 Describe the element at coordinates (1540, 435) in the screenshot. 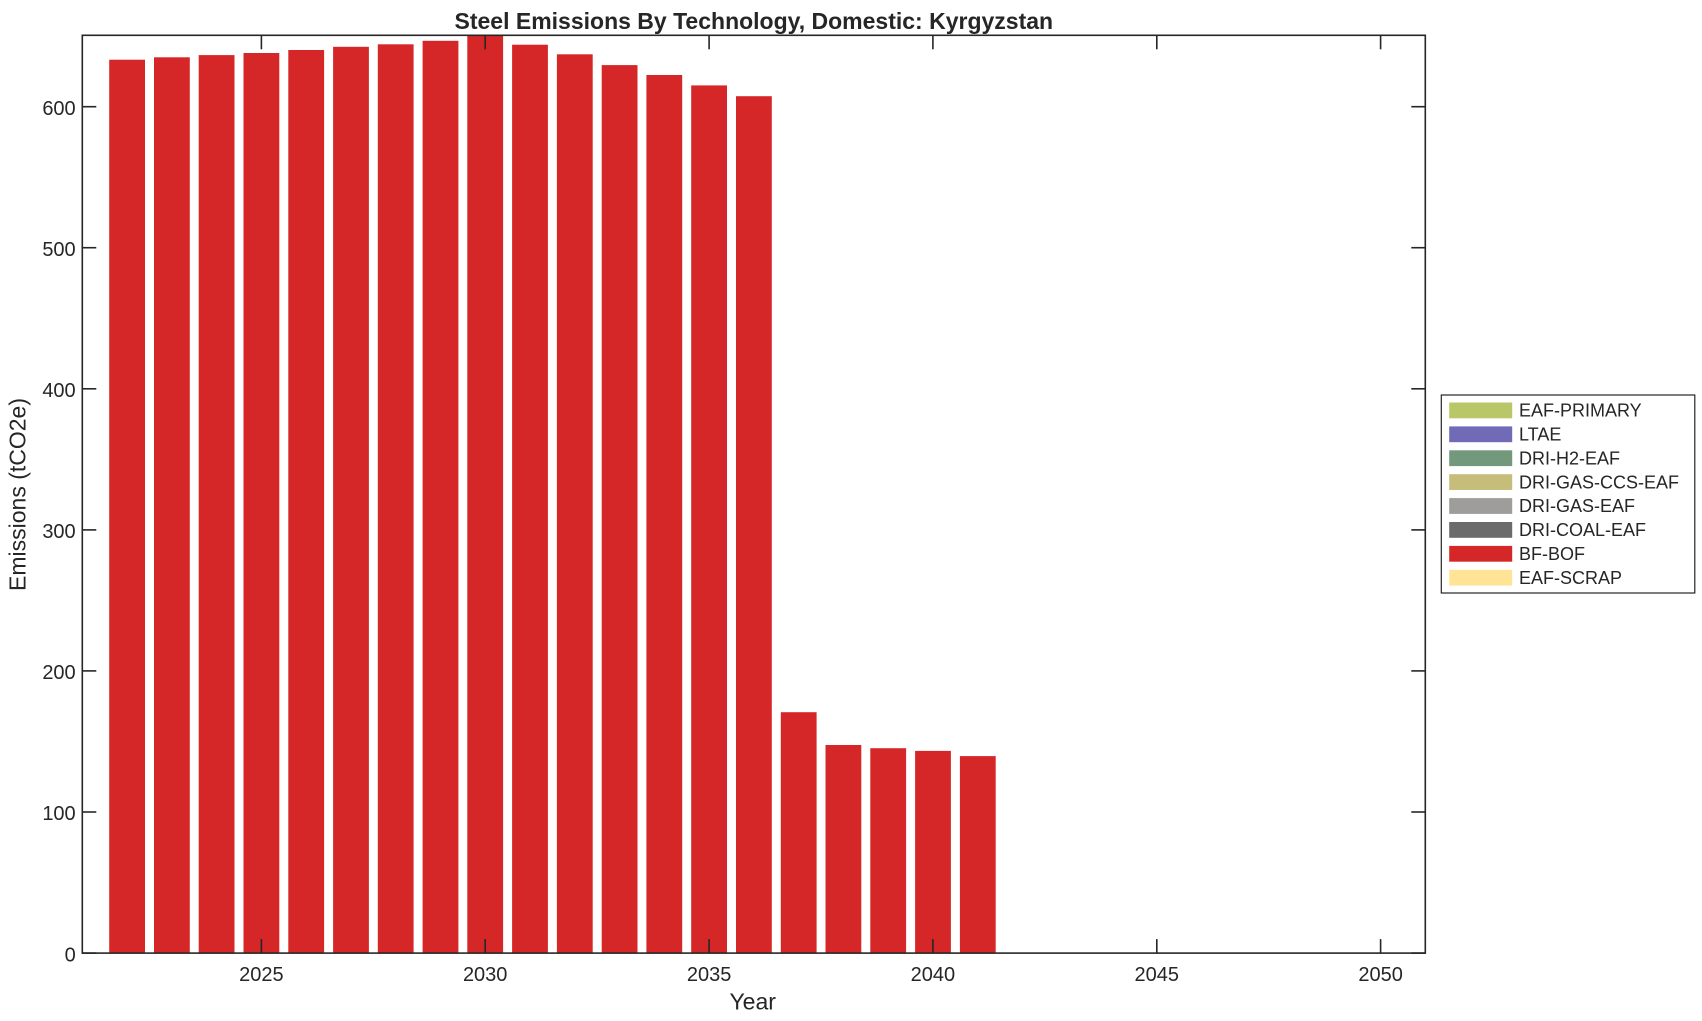

I see `svg-text: LTAE` at that location.